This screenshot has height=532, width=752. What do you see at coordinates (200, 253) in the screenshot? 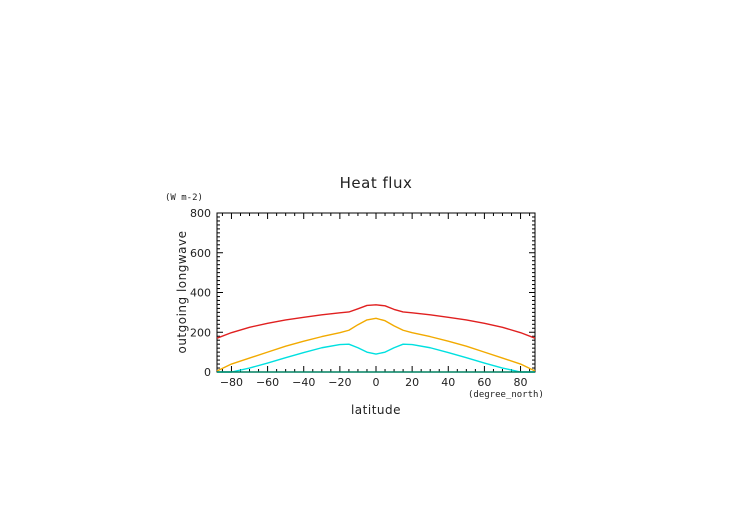
I see `y-tick-label: 600` at bounding box center [200, 253].